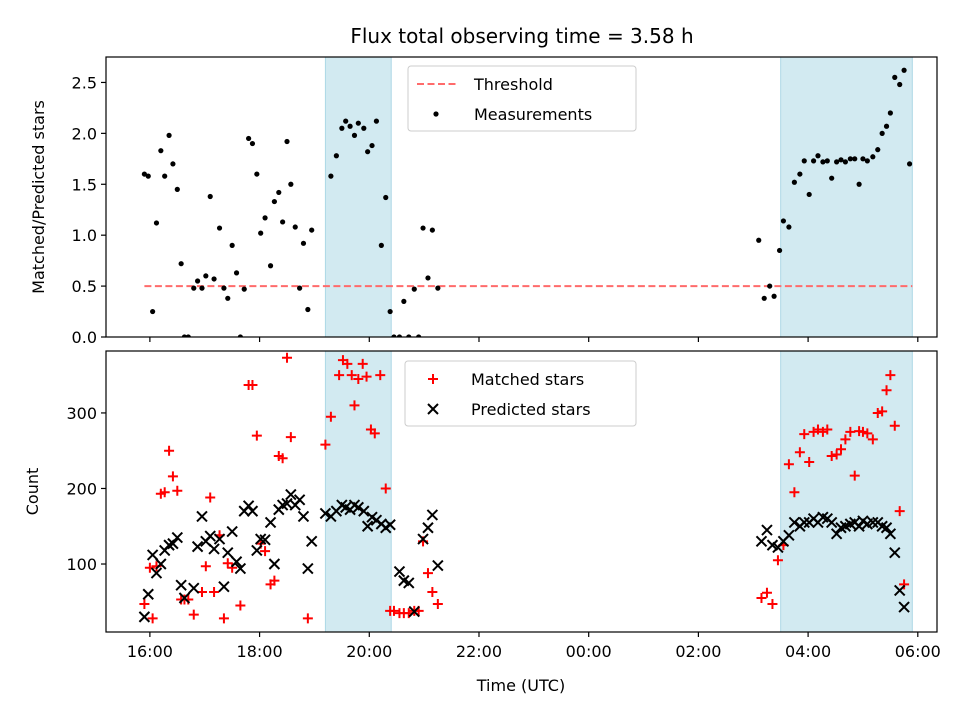 The image size is (960, 720). Describe the element at coordinates (531, 409) in the screenshot. I see `legend-label: Predicted stars` at that location.